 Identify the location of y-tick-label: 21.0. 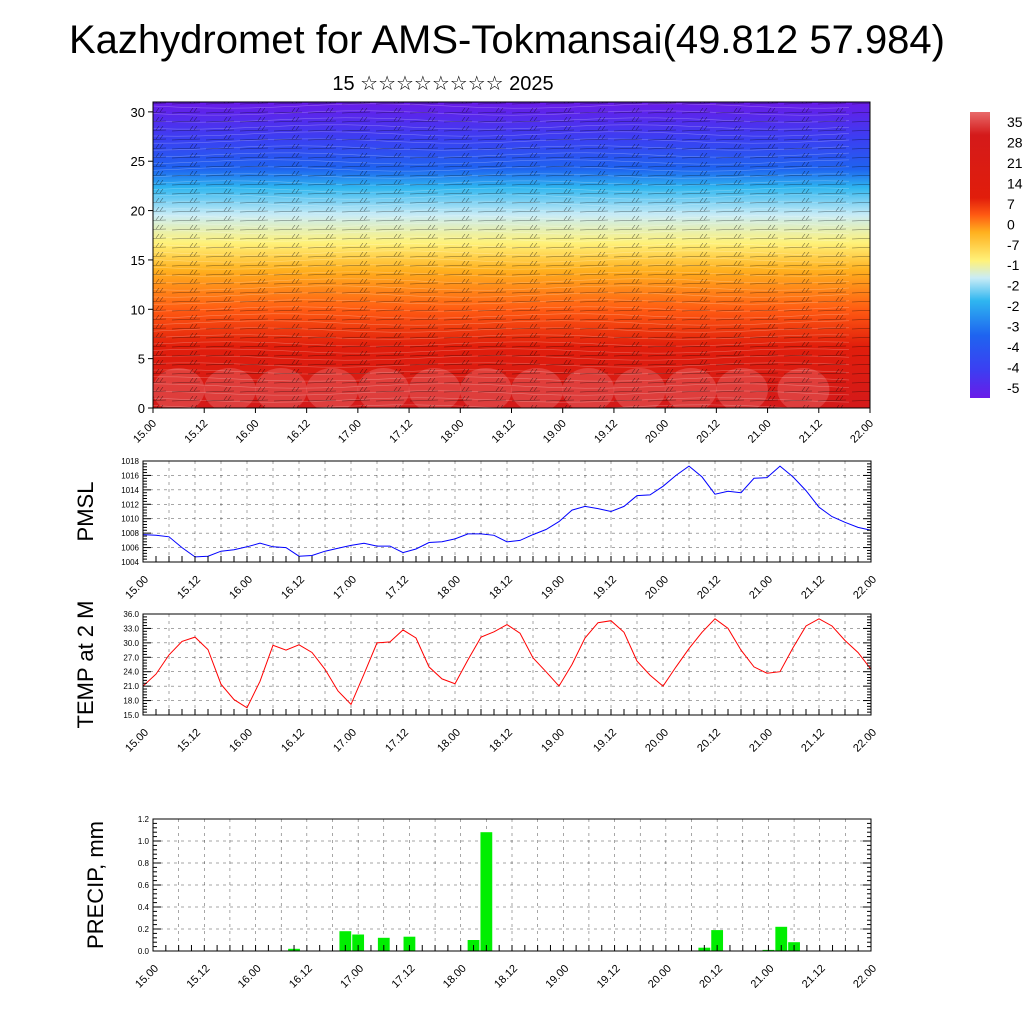
(131, 686).